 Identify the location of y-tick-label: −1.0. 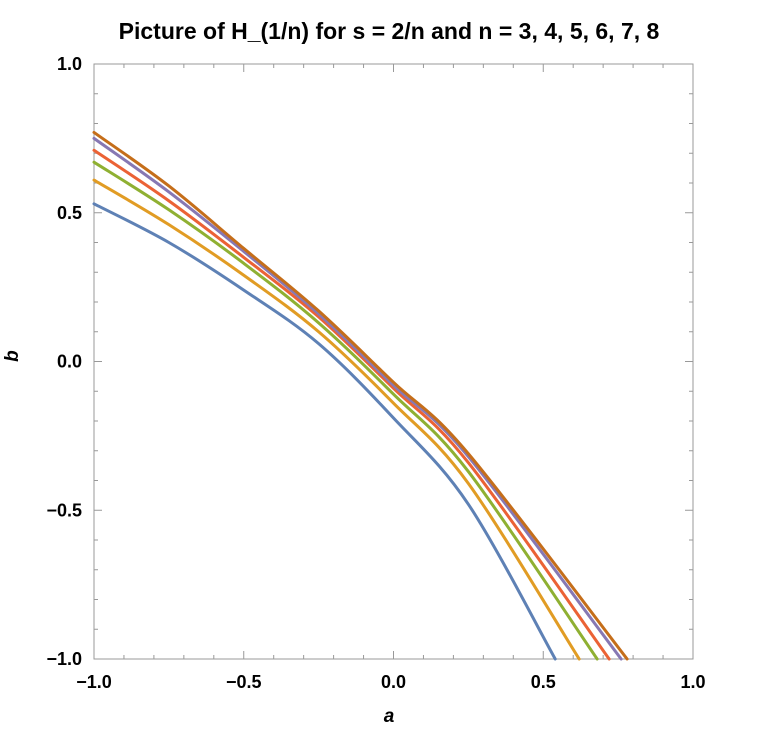
(64, 659).